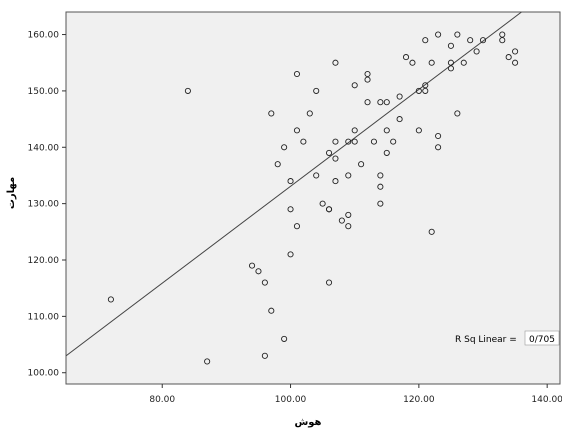  Describe the element at coordinates (44, 317) in the screenshot. I see `y-tick-label: 110.00` at that location.